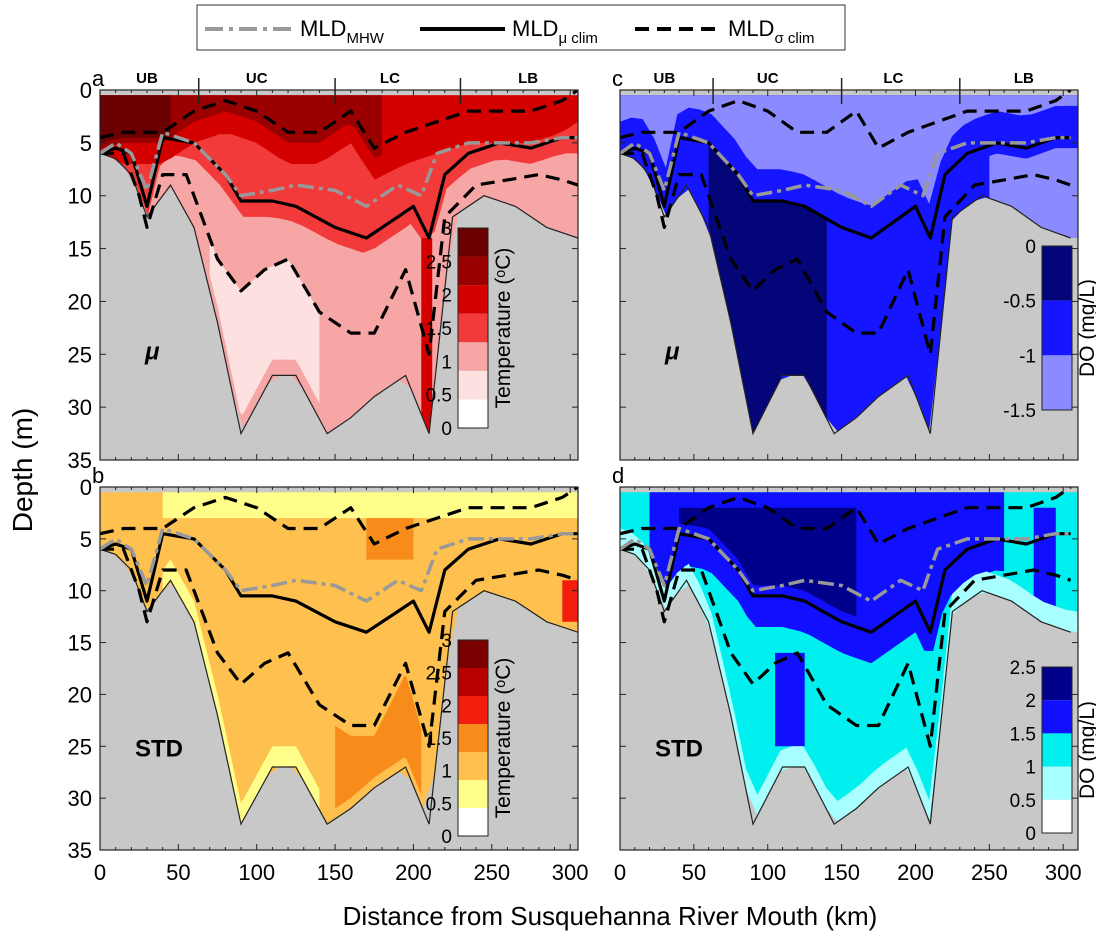  Describe the element at coordinates (446, 229) in the screenshot. I see `colorbar-tick-label: 3` at that location.